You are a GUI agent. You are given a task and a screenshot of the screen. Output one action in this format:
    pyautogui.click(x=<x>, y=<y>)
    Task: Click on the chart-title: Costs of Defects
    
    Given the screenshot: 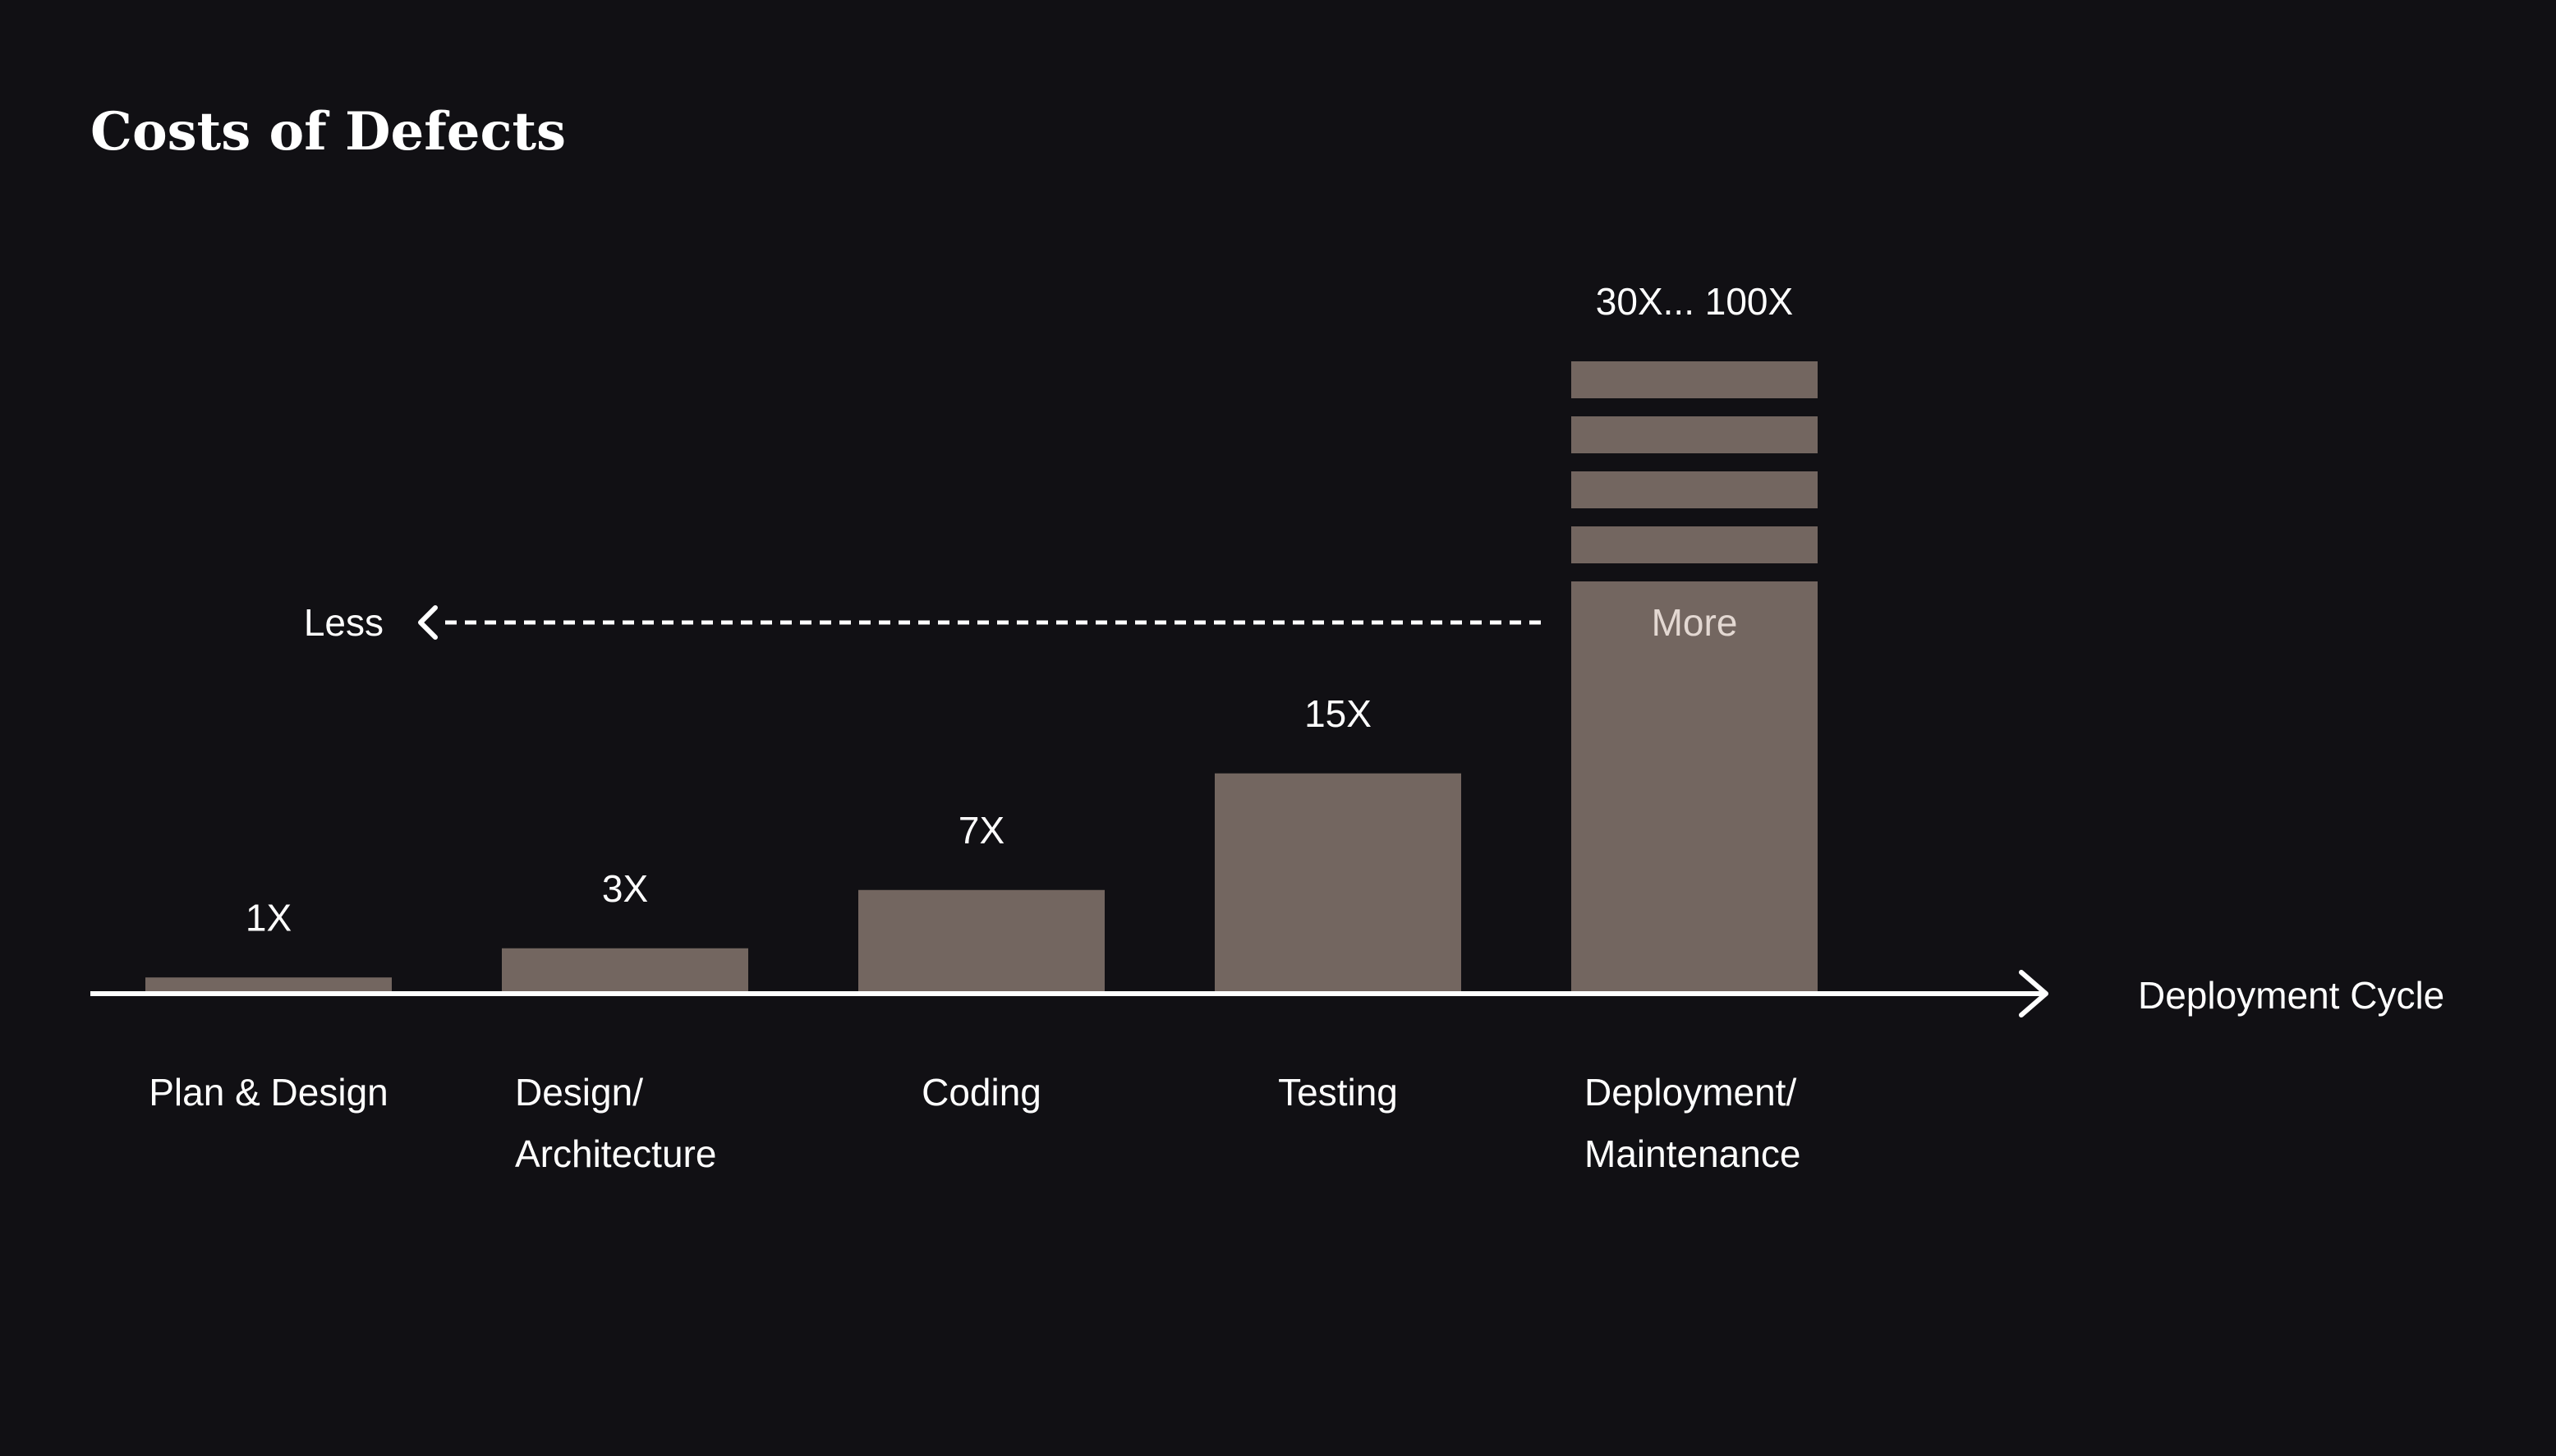 What is the action you would take?
    pyautogui.click(x=328, y=132)
    